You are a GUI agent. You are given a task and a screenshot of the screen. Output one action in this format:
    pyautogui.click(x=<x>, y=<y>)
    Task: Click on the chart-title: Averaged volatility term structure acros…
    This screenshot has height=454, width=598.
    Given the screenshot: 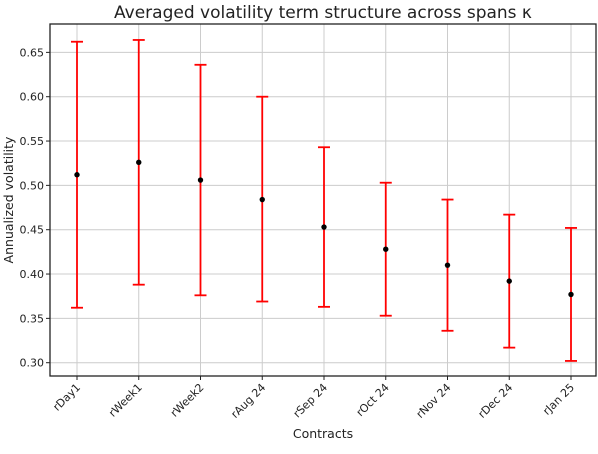 What is the action you would take?
    pyautogui.click(x=323, y=13)
    